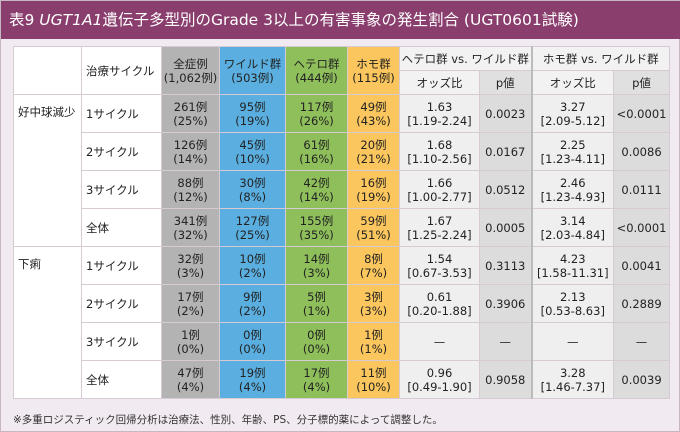 The height and width of the screenshot is (432, 680). Describe the element at coordinates (572, 303) in the screenshot. I see `odds-ratio-homo-cell: 2.13 [0.53-8.63]` at that location.